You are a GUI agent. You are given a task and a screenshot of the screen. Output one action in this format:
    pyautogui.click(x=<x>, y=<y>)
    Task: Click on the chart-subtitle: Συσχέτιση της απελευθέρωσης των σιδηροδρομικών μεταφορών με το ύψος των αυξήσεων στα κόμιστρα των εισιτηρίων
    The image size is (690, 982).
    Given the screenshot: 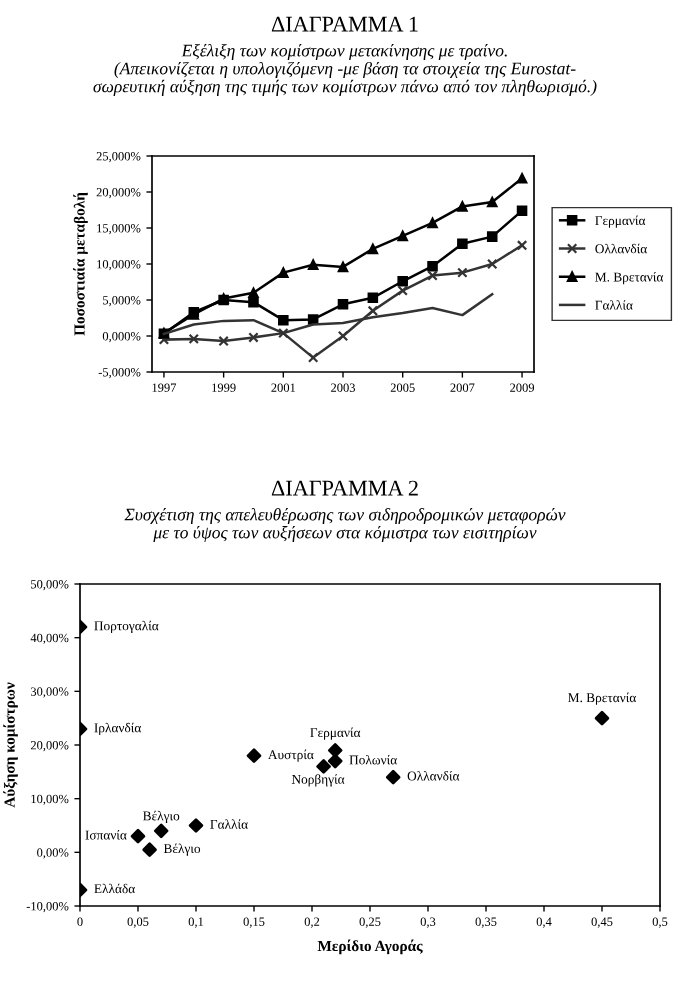 What is the action you would take?
    pyautogui.click(x=345, y=525)
    